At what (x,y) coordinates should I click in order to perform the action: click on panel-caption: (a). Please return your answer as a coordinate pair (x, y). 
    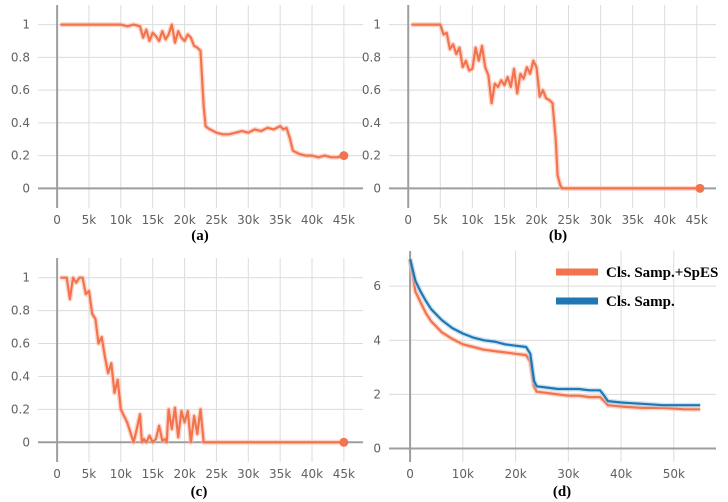
    Looking at the image, I should click on (200, 236).